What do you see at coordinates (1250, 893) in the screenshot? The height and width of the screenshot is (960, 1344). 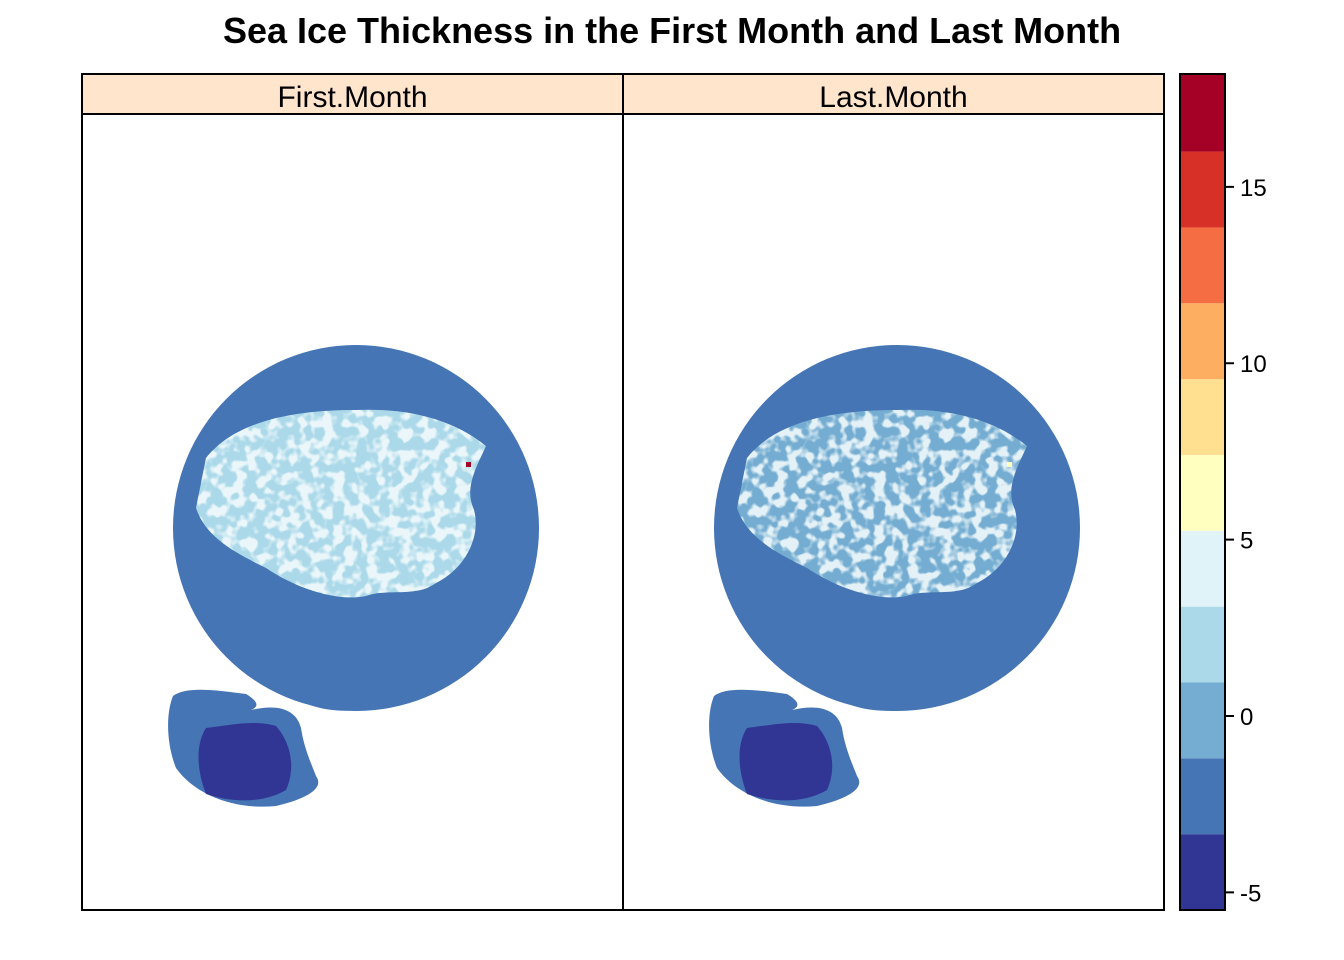 I see `colorkey-tick-label: -5` at bounding box center [1250, 893].